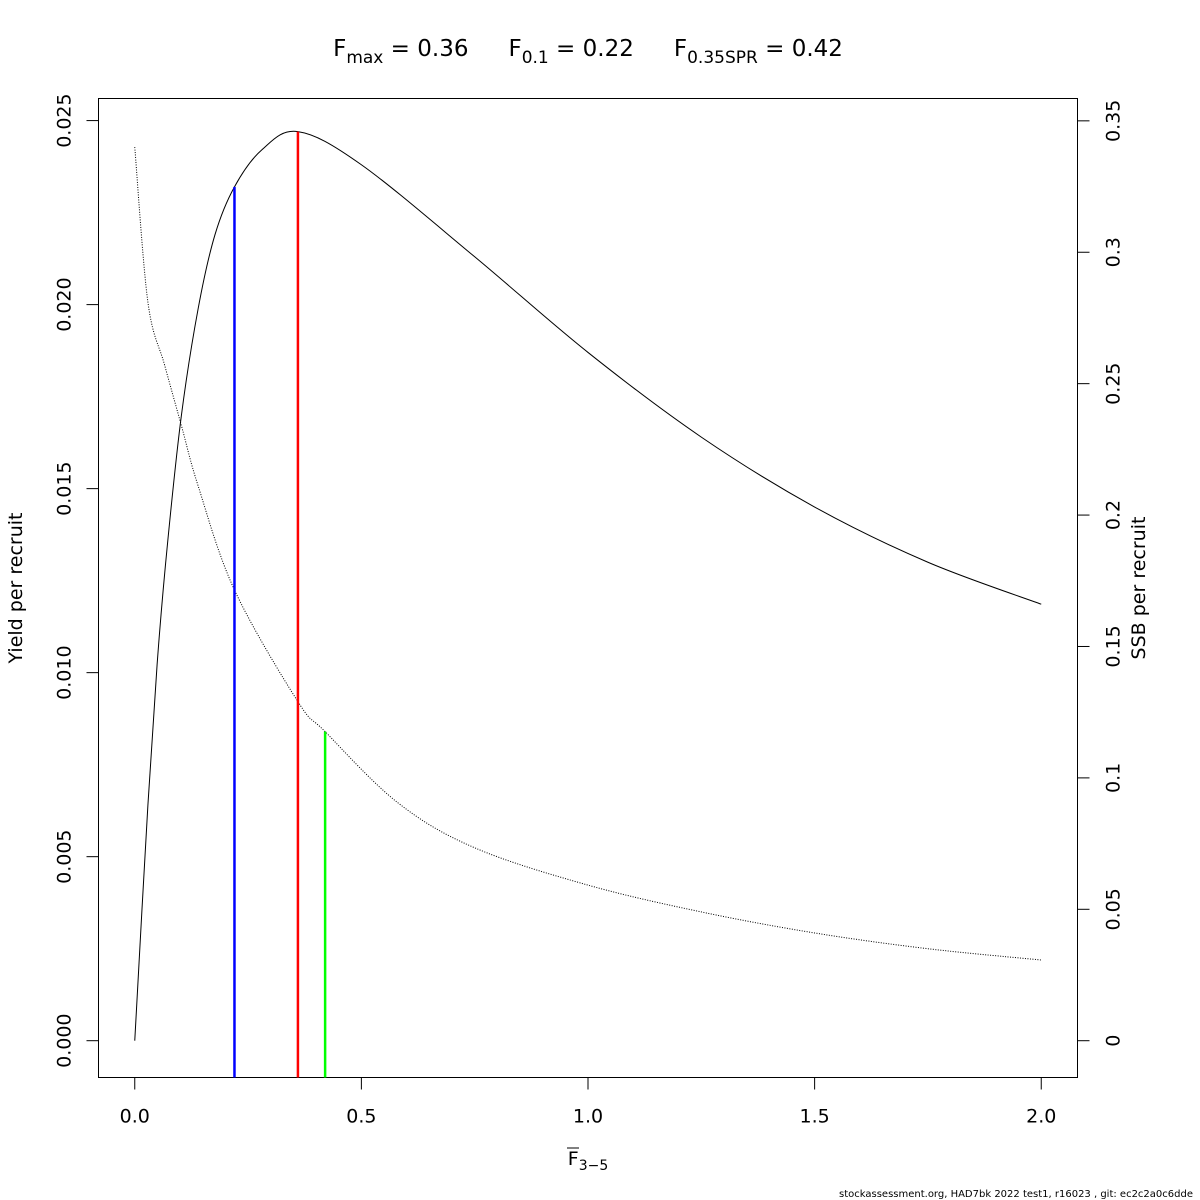 The image size is (1200, 1200). What do you see at coordinates (1114, 1041) in the screenshot?
I see `y-right-tick-label: 0` at bounding box center [1114, 1041].